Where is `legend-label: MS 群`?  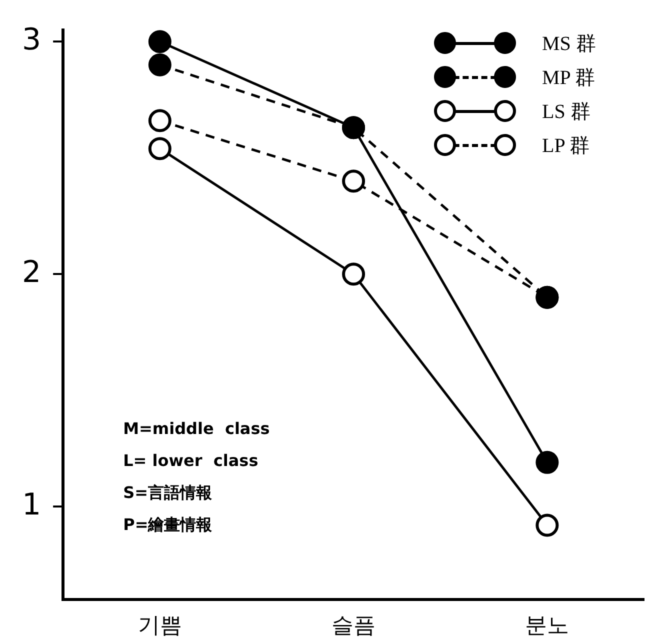 legend-label: MS 群 is located at coordinates (569, 44).